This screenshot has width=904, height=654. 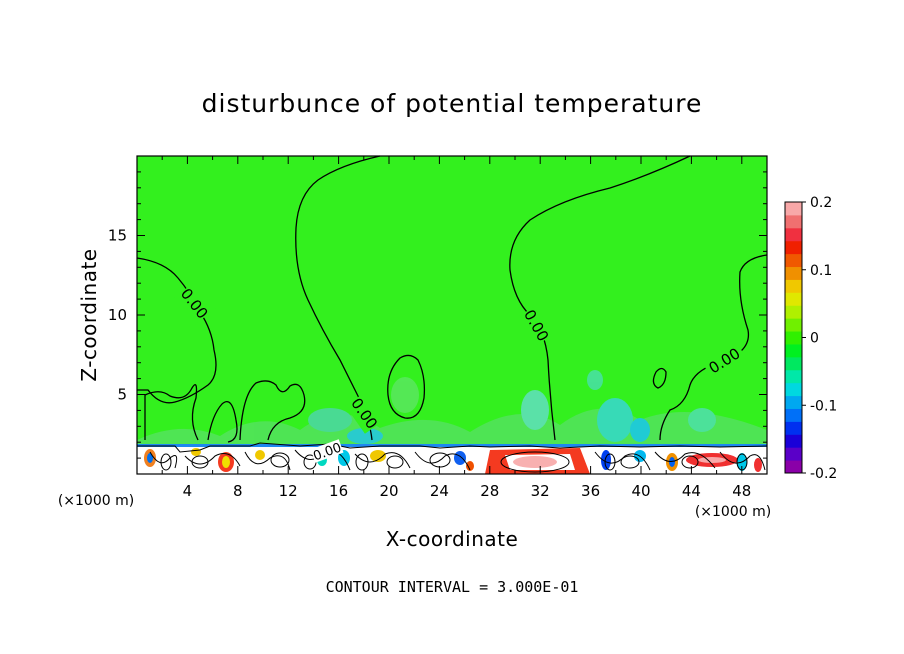 I want to click on y-tick-label: 10, so click(x=117, y=315).